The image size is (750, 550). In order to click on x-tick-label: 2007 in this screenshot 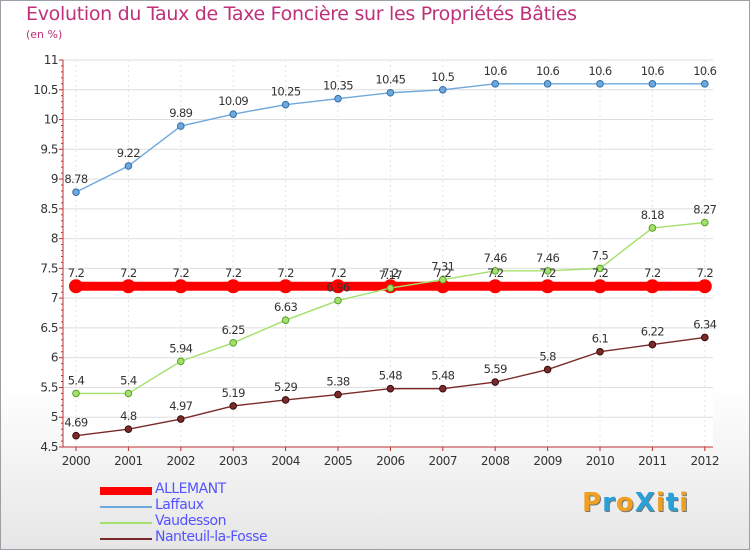, I will do `click(443, 461)`.